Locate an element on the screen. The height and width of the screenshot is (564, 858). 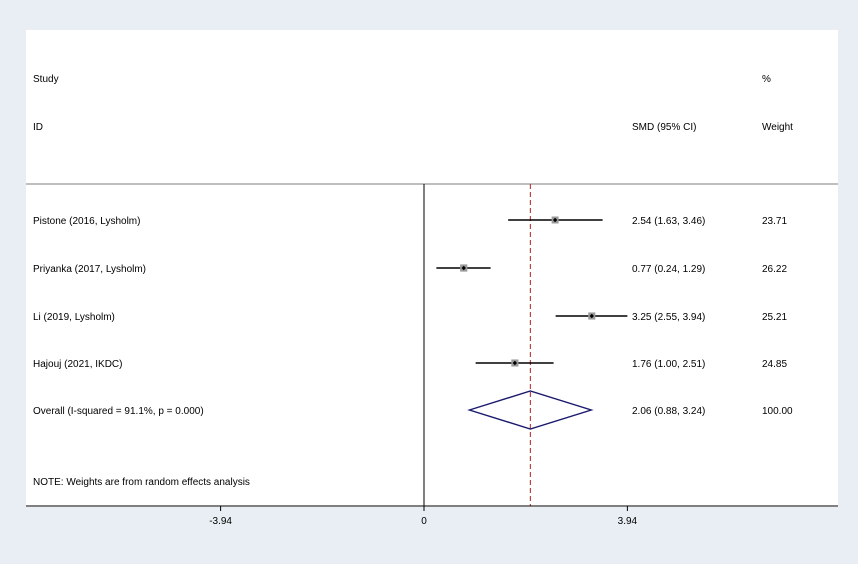
study-ci-text: 3.25 (2.55, 3.94) is located at coordinates (668, 317).